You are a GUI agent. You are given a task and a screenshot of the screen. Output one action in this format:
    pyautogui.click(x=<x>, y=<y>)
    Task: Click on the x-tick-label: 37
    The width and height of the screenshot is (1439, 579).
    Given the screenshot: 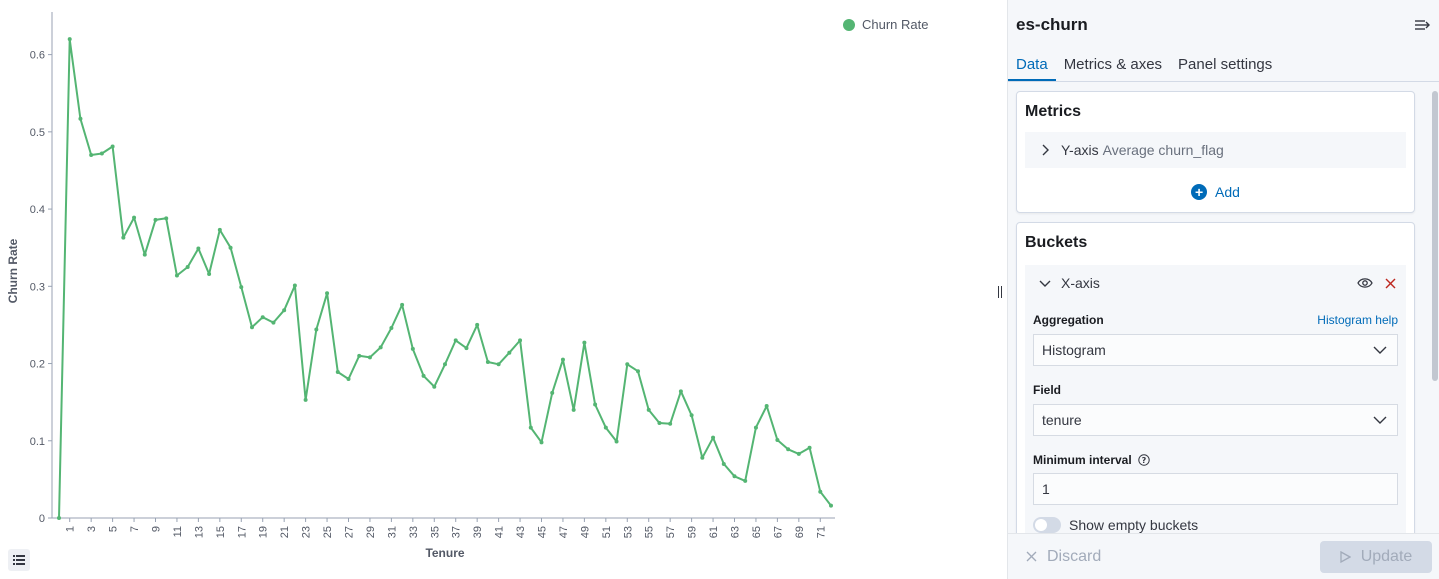 What is the action you would take?
    pyautogui.click(x=457, y=532)
    